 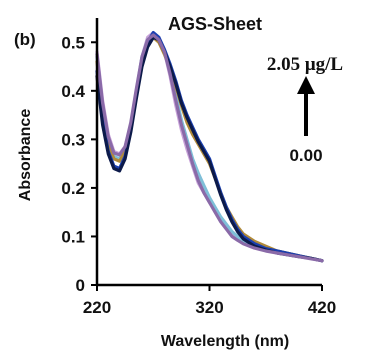 What do you see at coordinates (73, 91) in the screenshot?
I see `y-tick-label: 0.4` at bounding box center [73, 91].